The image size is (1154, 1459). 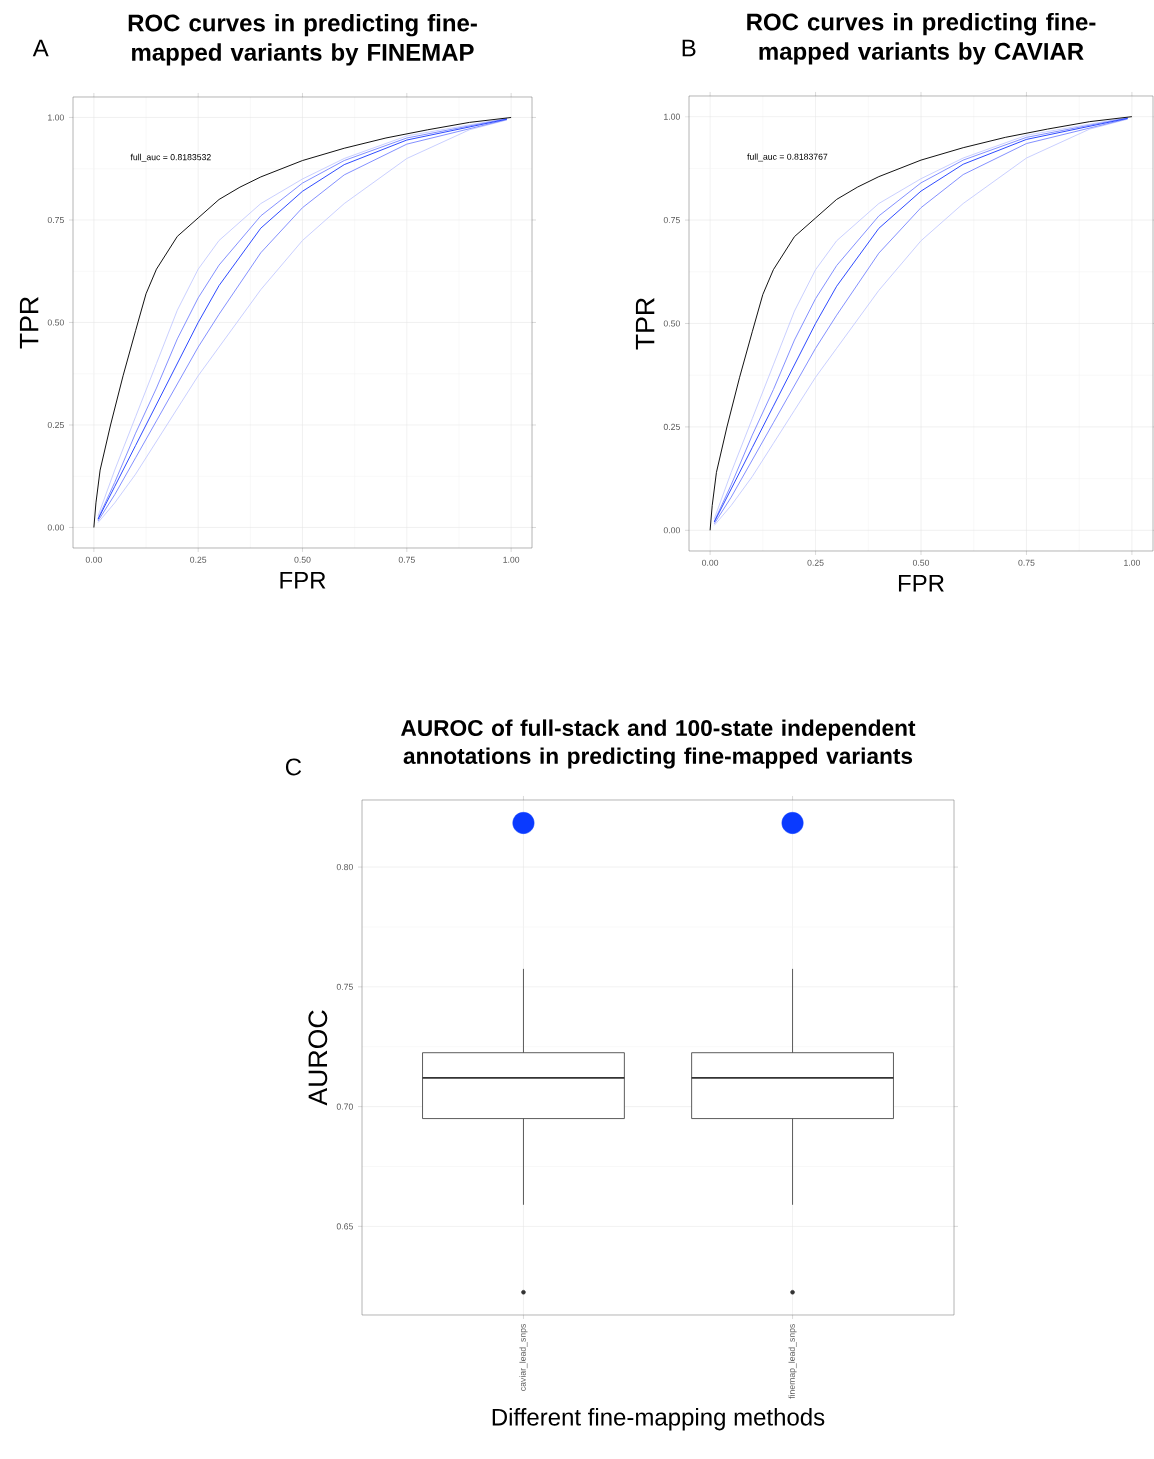 What do you see at coordinates (921, 38) in the screenshot?
I see `chart-title: ROC curves in predicting fine-mapped variants by CAVIAR` at bounding box center [921, 38].